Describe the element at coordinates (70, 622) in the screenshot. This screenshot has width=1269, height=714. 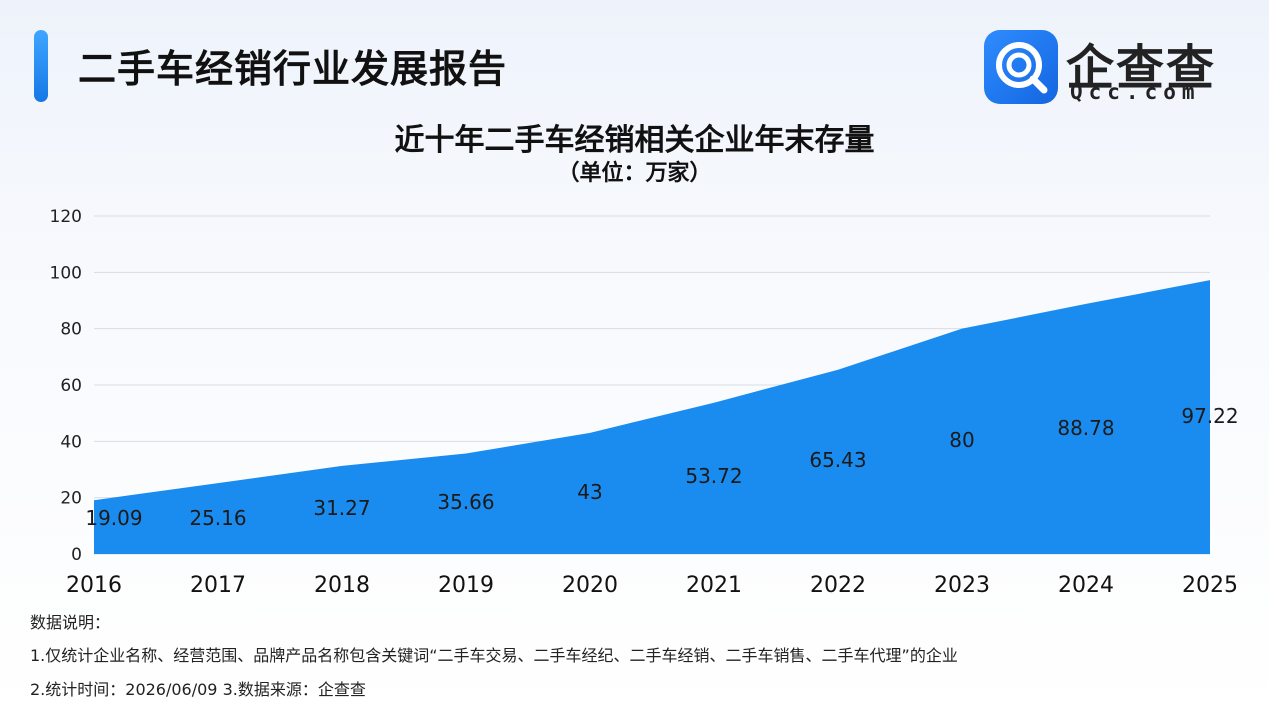
I see `notes-heading: 数据说明：` at that location.